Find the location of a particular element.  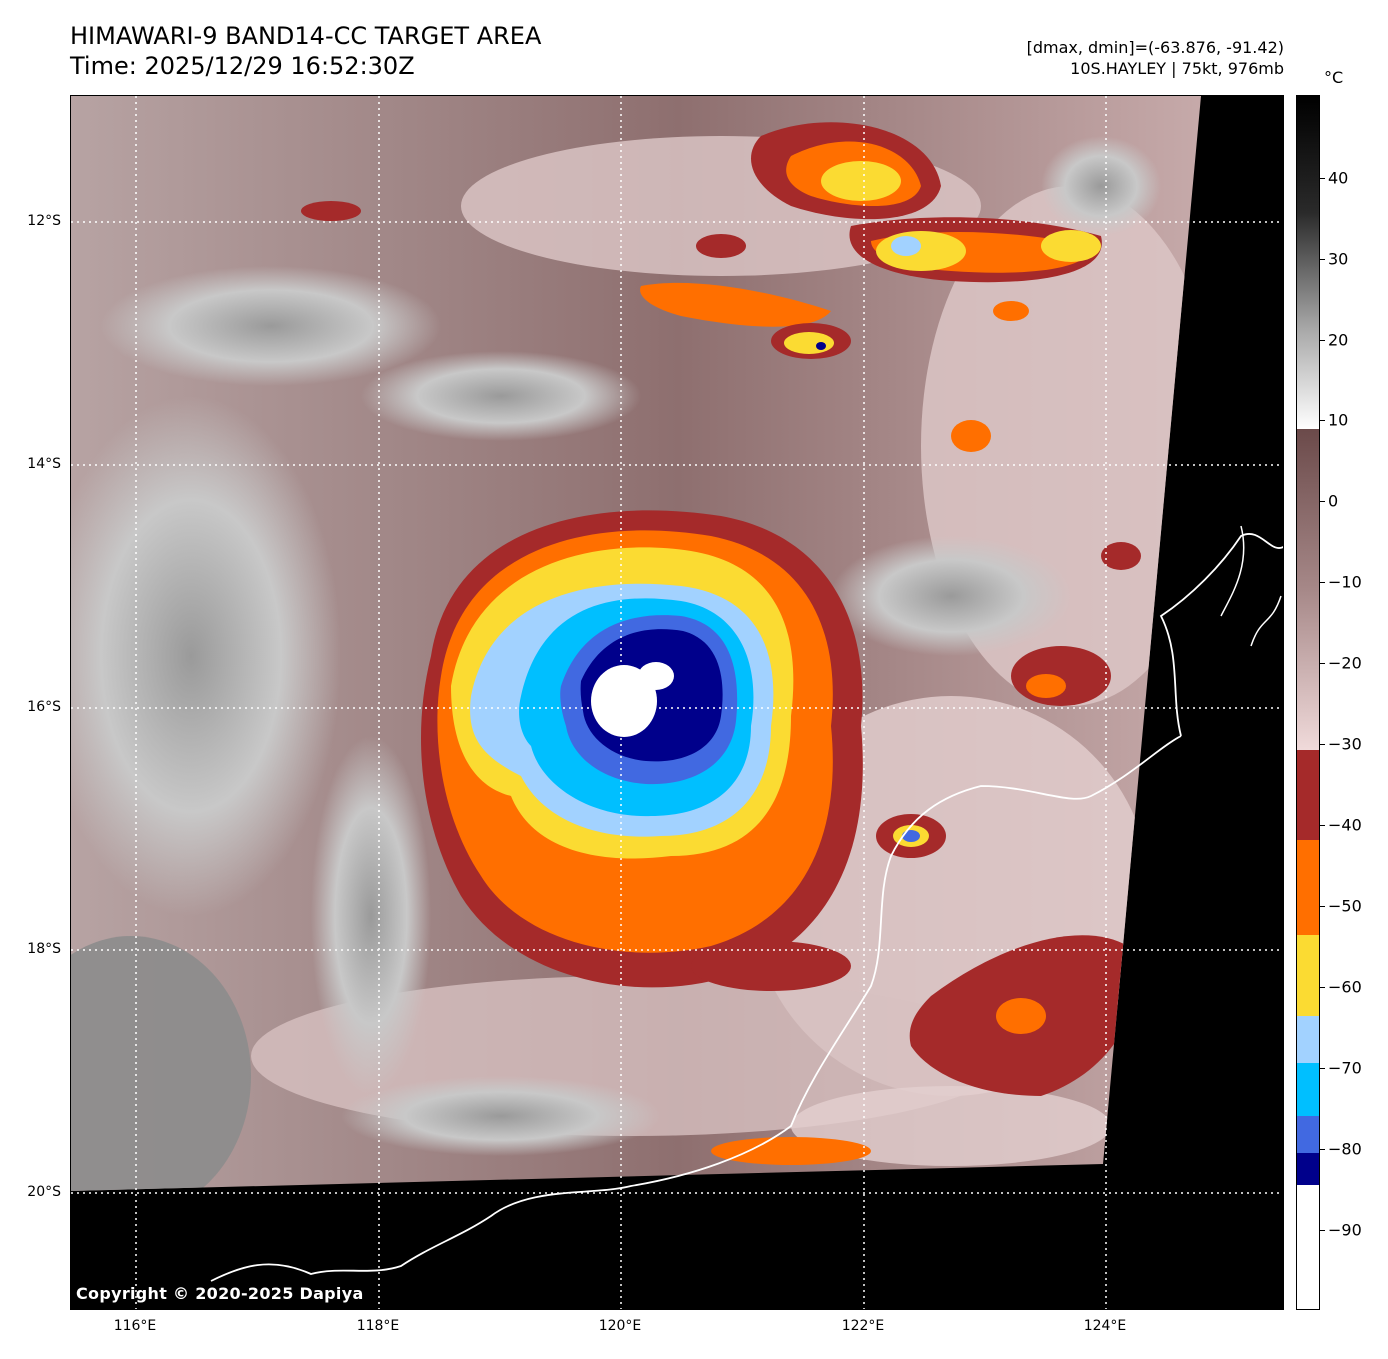

colorbar-label-minus40: −40 is located at coordinates (1345, 825).